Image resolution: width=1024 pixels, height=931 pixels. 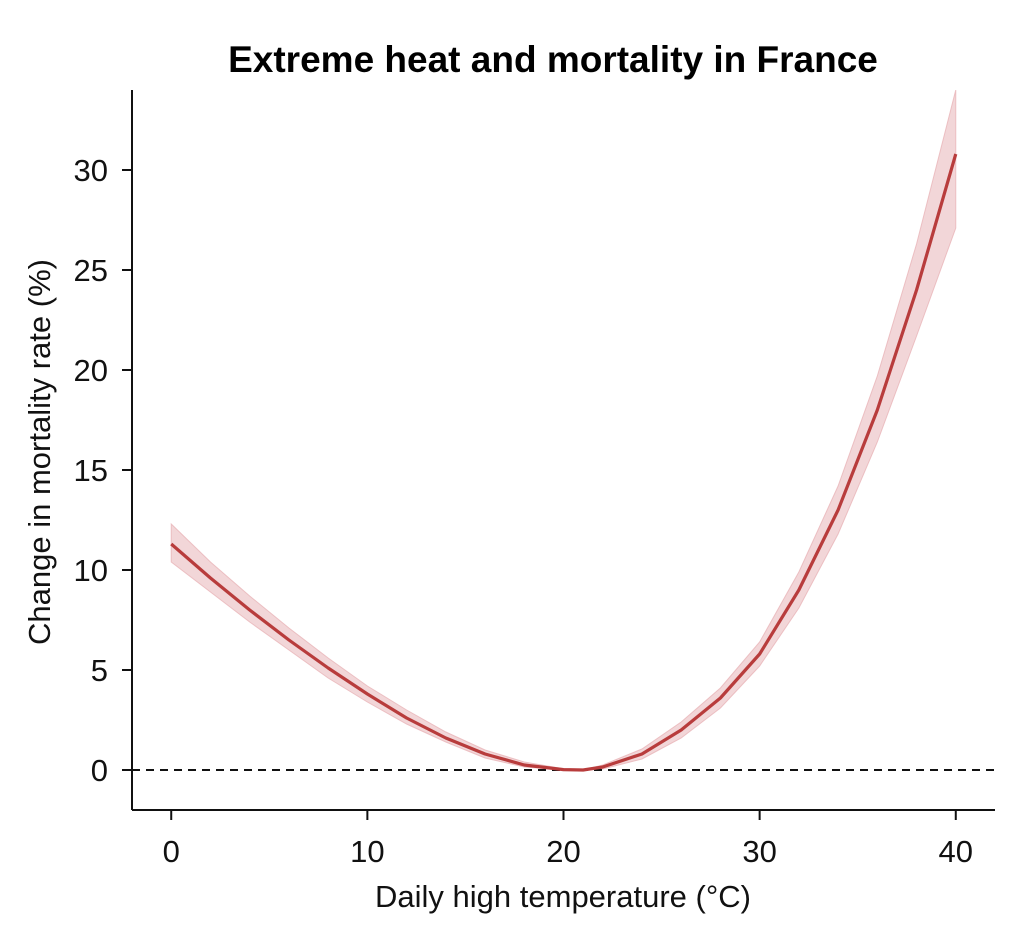 I want to click on x-tick-label: 10, so click(x=367, y=851).